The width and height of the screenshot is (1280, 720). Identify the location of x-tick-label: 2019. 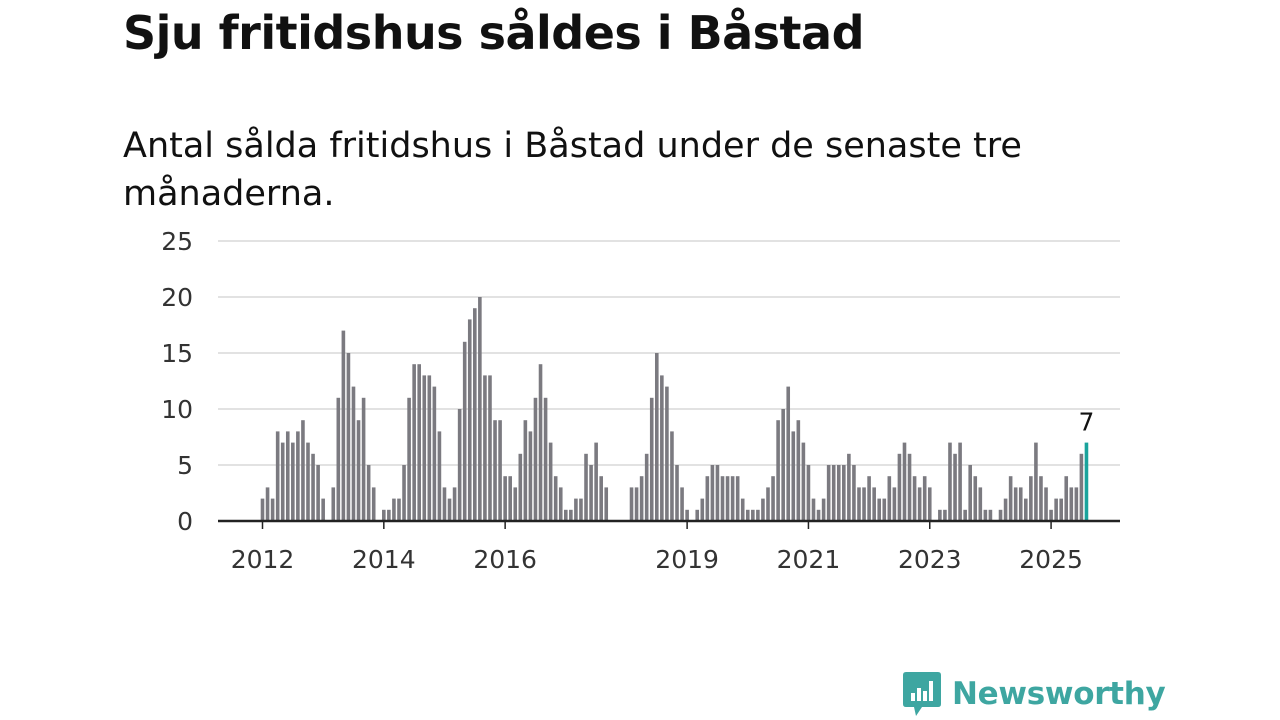
(687, 559).